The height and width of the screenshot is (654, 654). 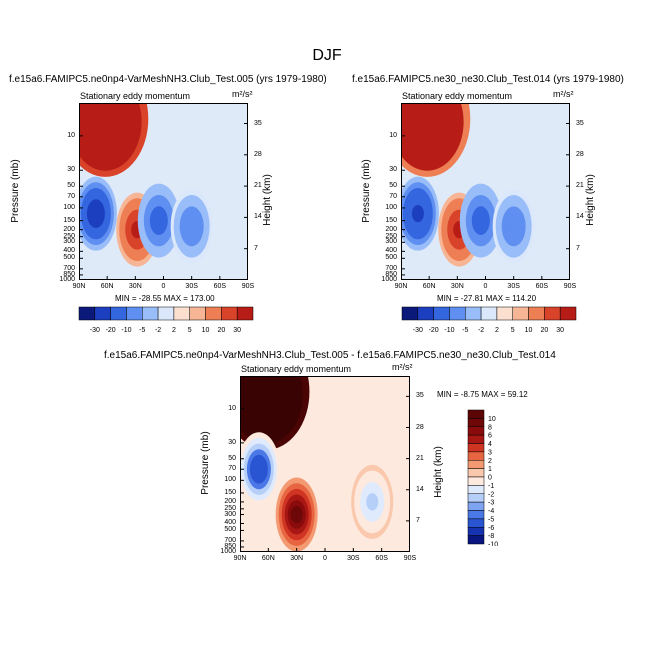 I want to click on colorbar-label: -2, so click(x=481, y=330).